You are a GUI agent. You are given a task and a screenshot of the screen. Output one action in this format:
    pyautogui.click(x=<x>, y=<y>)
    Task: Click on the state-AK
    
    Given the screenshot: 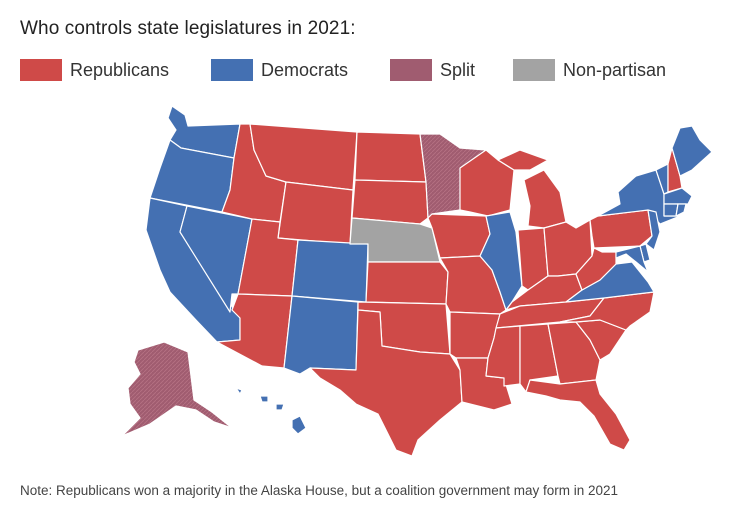 What is the action you would take?
    pyautogui.click(x=177, y=389)
    